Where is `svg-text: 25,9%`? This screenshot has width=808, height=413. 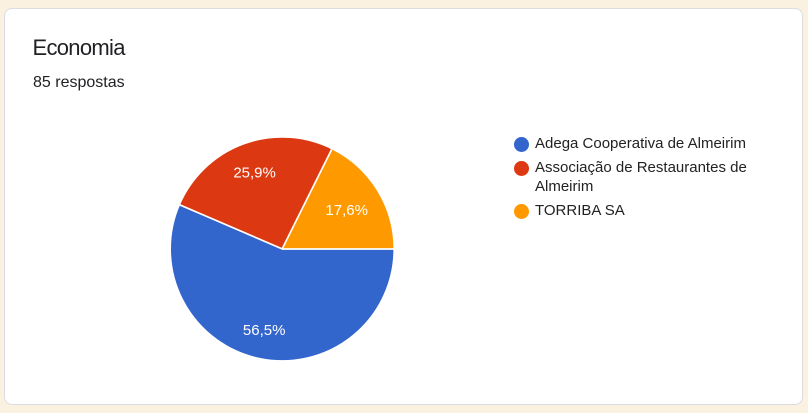
svg-text: 25,9% is located at coordinates (254, 173).